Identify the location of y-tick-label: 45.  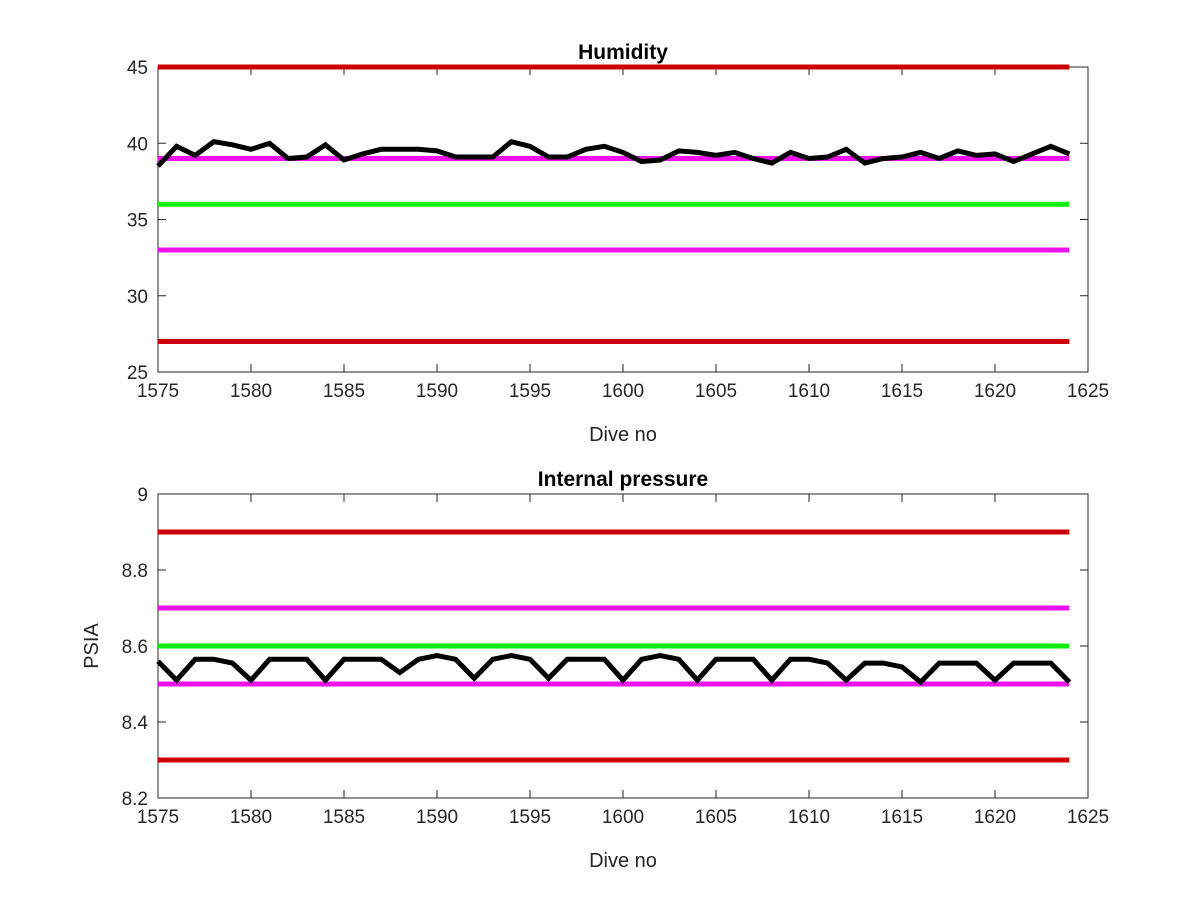
(137, 68).